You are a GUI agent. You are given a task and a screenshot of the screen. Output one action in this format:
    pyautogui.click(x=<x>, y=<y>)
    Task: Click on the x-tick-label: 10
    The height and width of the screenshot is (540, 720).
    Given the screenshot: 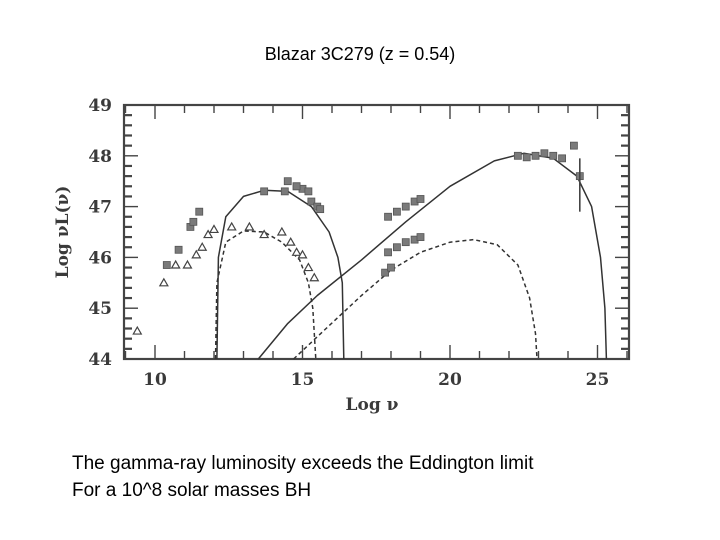 What is the action you would take?
    pyautogui.click(x=155, y=380)
    